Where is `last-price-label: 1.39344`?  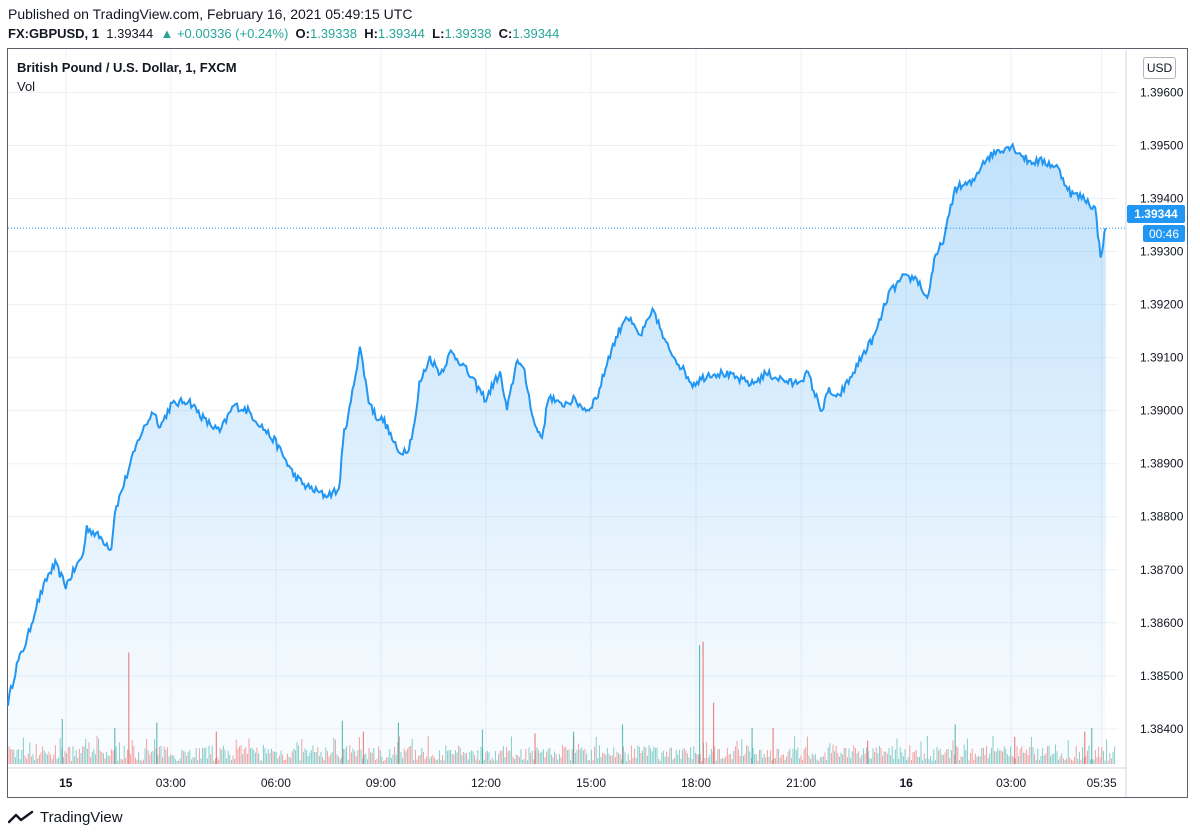
last-price-label: 1.39344 is located at coordinates (1156, 214).